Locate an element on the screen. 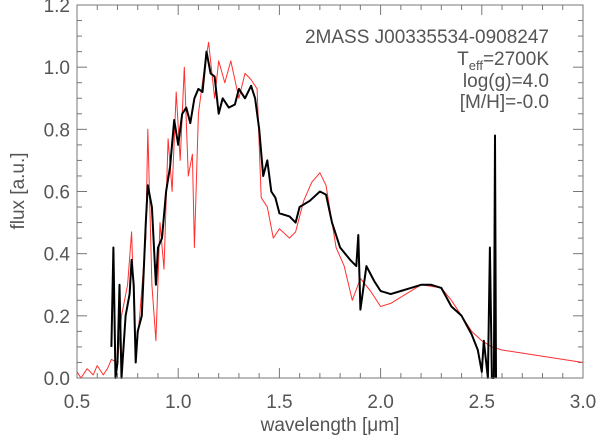 The image size is (600, 439). x-tick-label: 0.5 is located at coordinates (77, 402).